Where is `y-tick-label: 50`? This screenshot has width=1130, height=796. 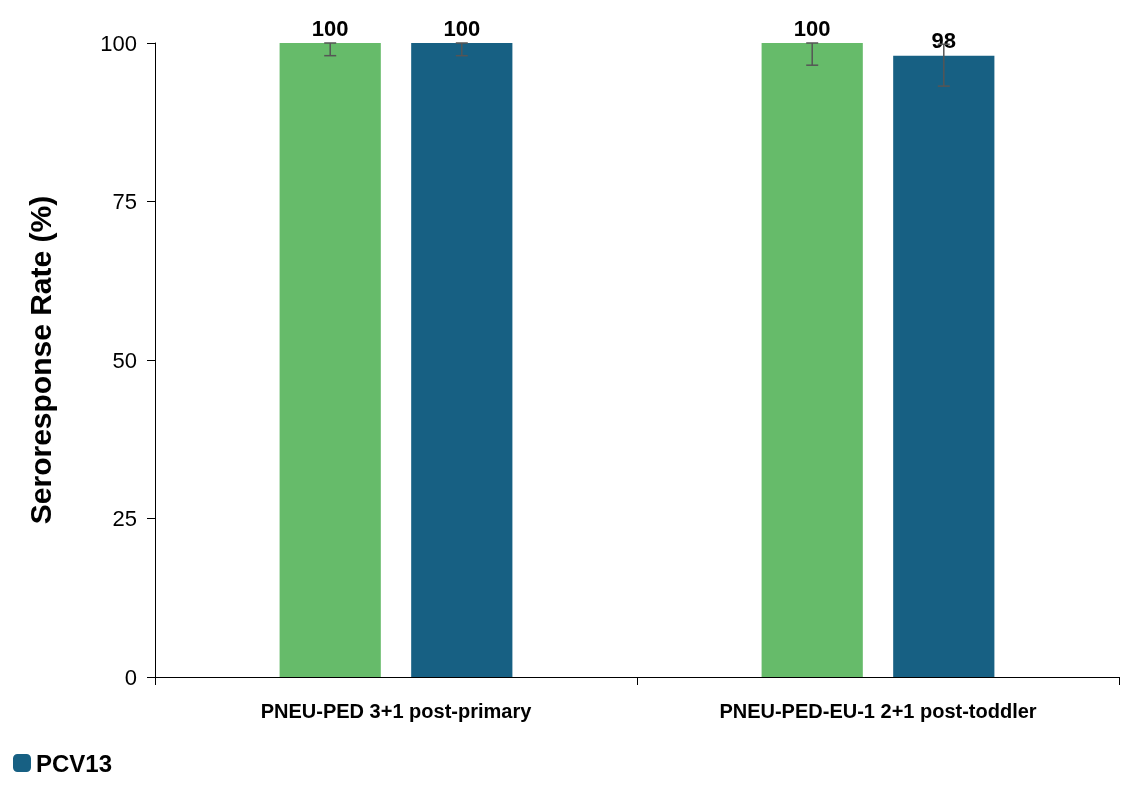 y-tick-label: 50 is located at coordinates (124, 360).